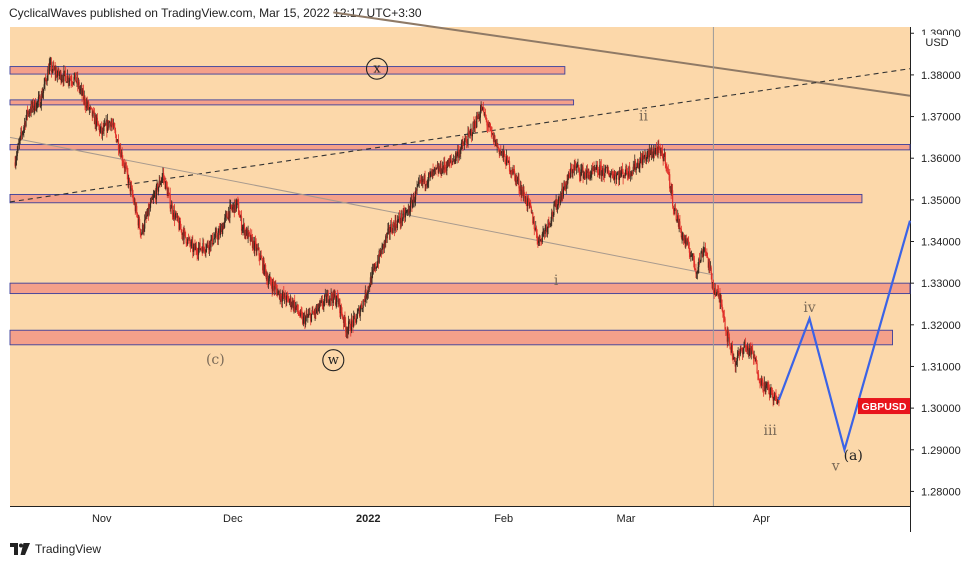 The width and height of the screenshot is (977, 568). I want to click on projection-path, so click(844, 337).